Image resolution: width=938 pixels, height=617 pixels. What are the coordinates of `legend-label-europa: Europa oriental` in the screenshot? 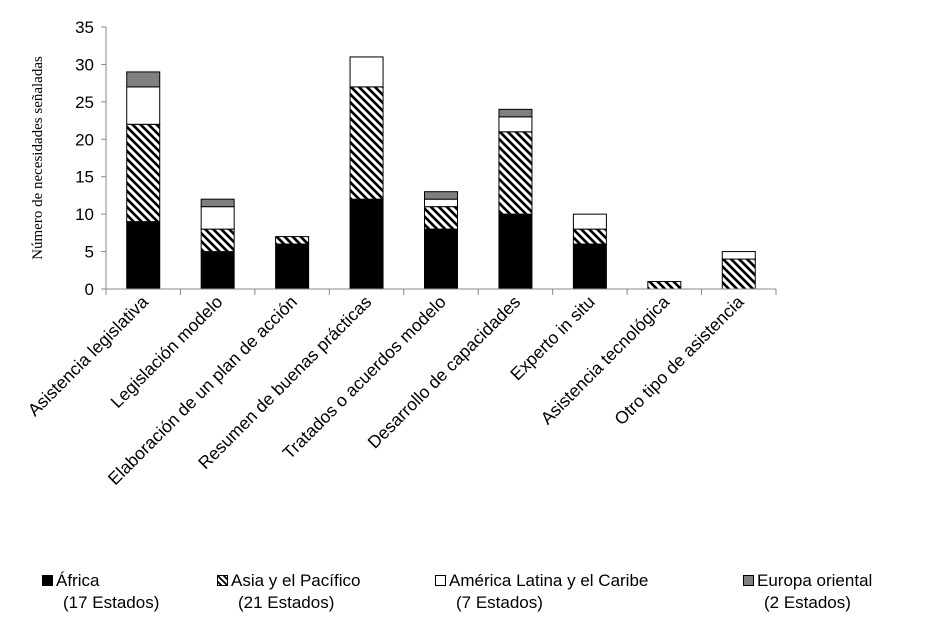 It's located at (815, 580).